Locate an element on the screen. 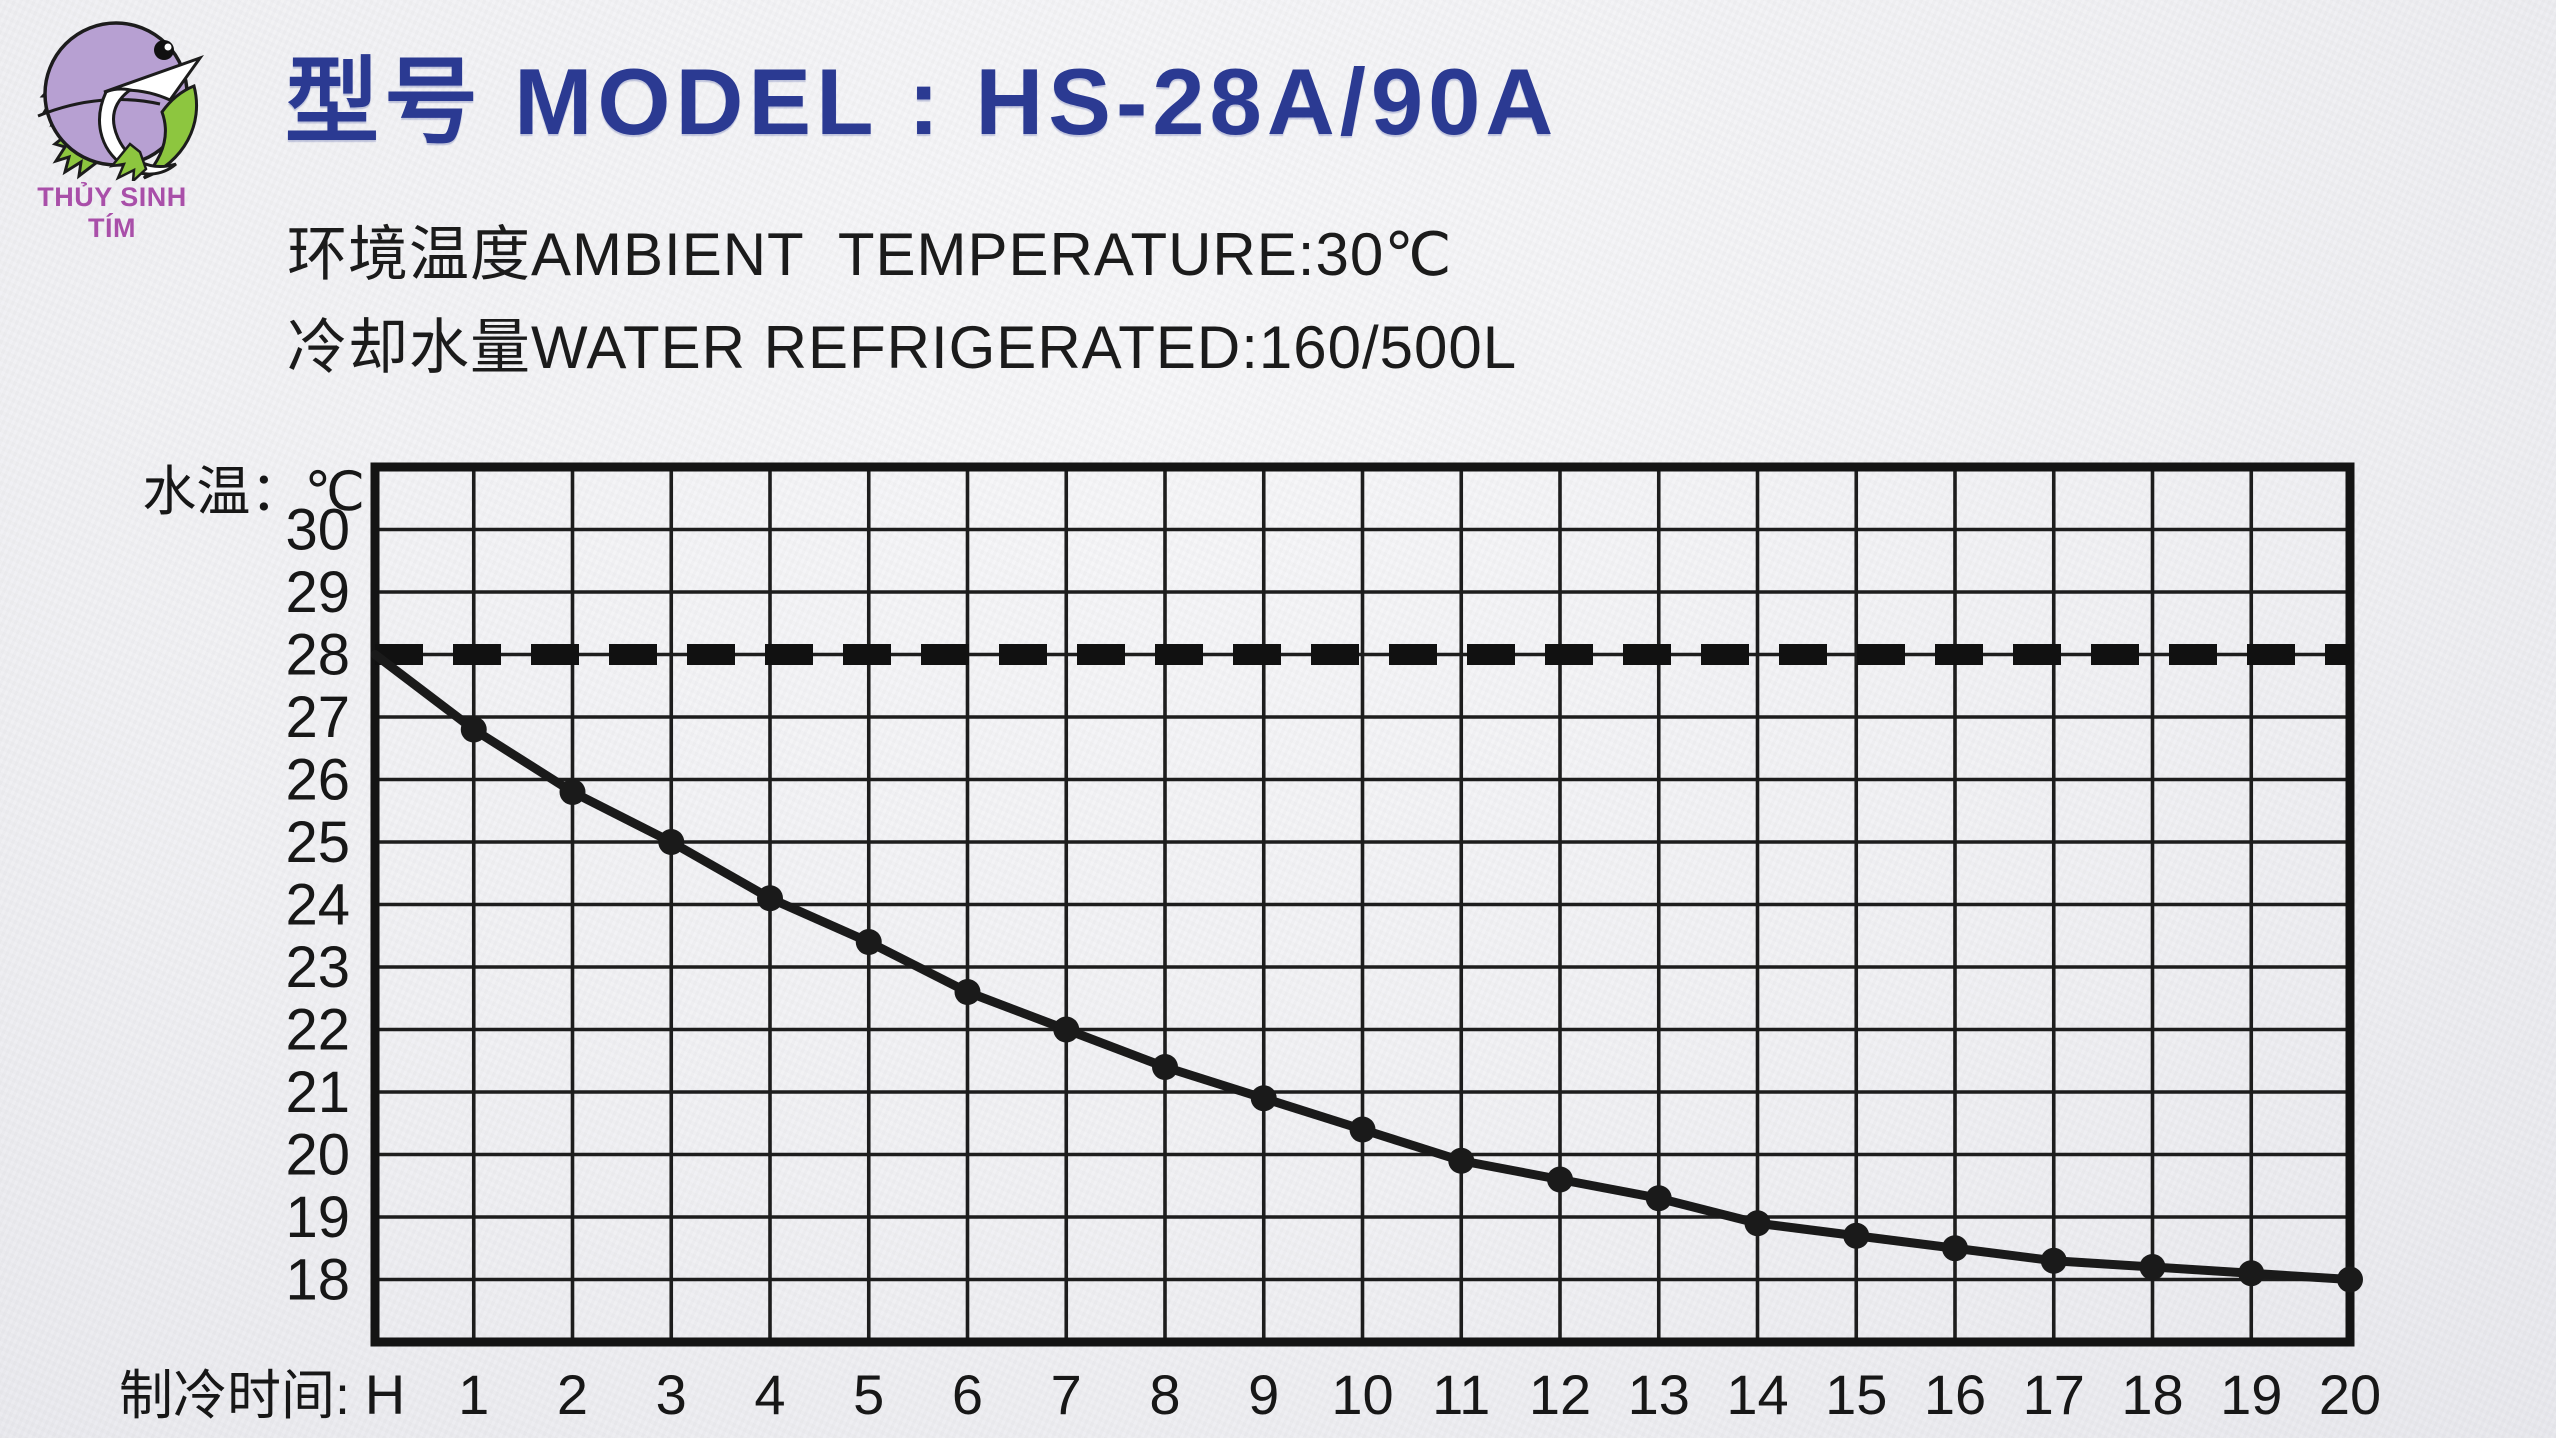 Image resolution: width=2556 pixels, height=1438 pixels. x-tick-label: 8 is located at coordinates (1164, 1394).